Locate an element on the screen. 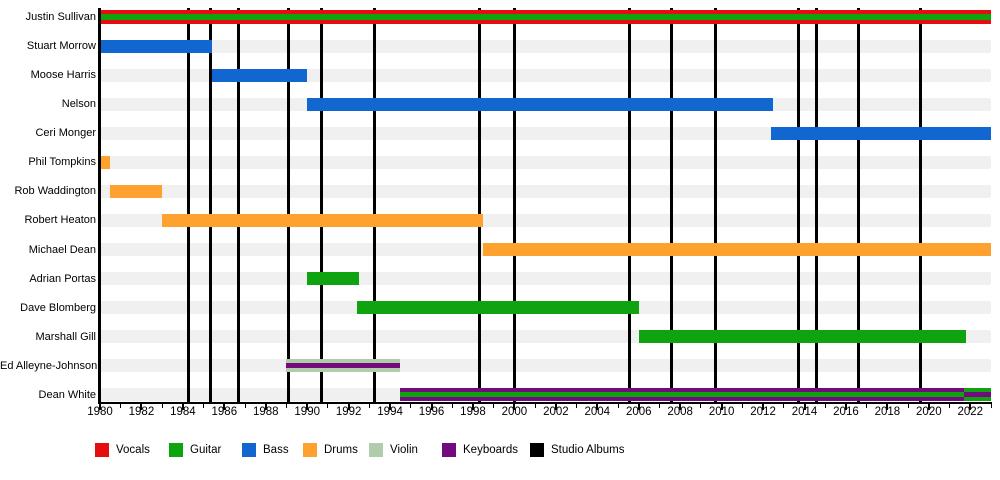 The image size is (1000, 480). tick-label: 1992 is located at coordinates (348, 412).